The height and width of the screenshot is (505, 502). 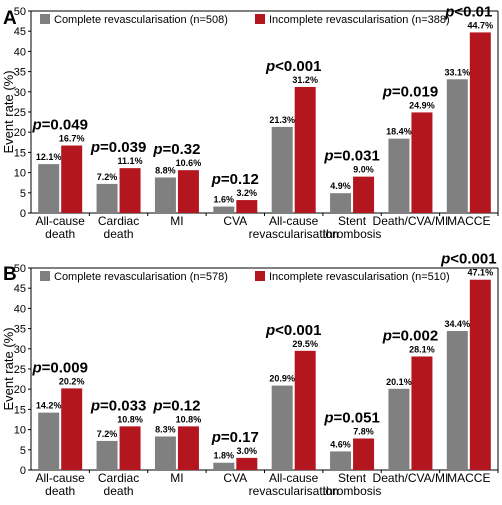 What do you see at coordinates (176, 149) in the screenshot?
I see `p-value-annotation: p=0.32` at bounding box center [176, 149].